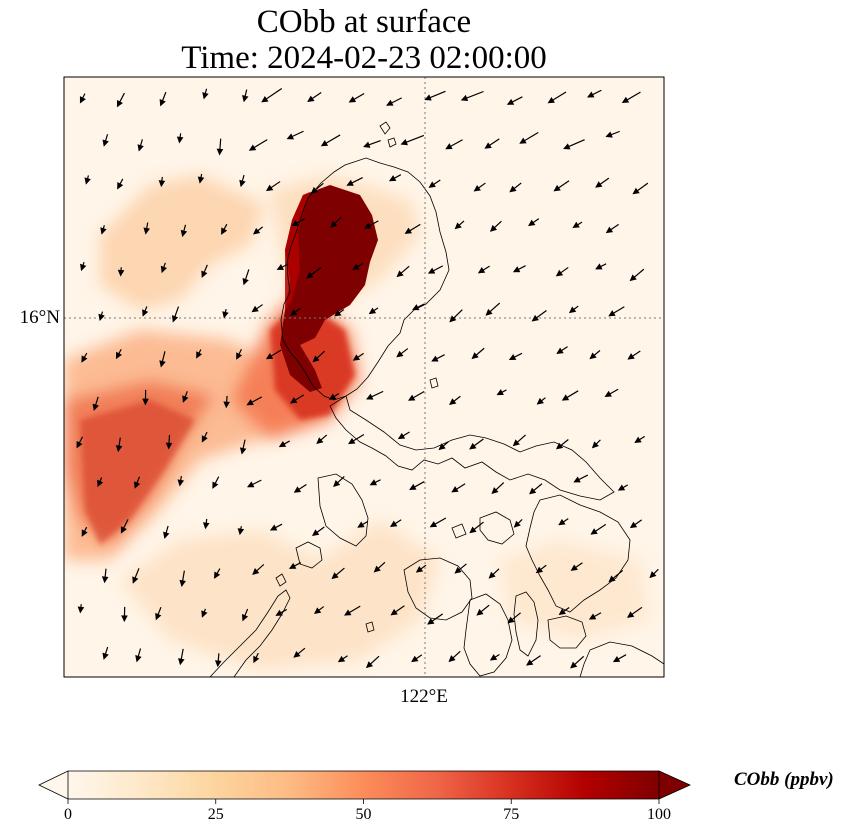  What do you see at coordinates (674, 785) in the screenshot?
I see `colorbar-extend-max` at bounding box center [674, 785].